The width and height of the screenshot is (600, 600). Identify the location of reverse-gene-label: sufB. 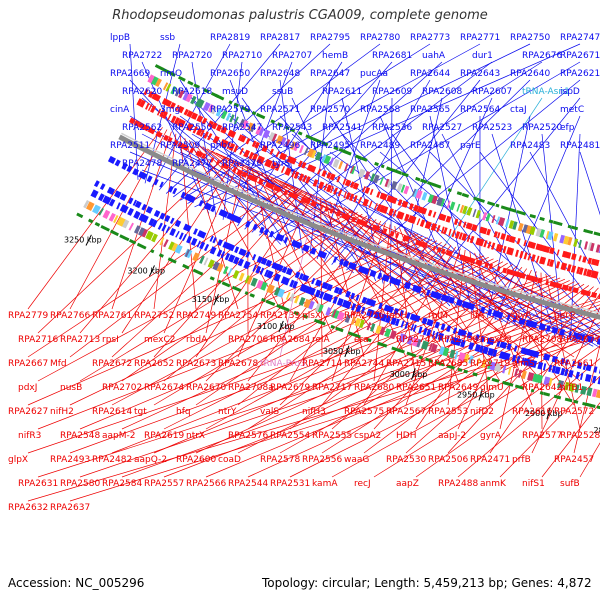
(570, 484).